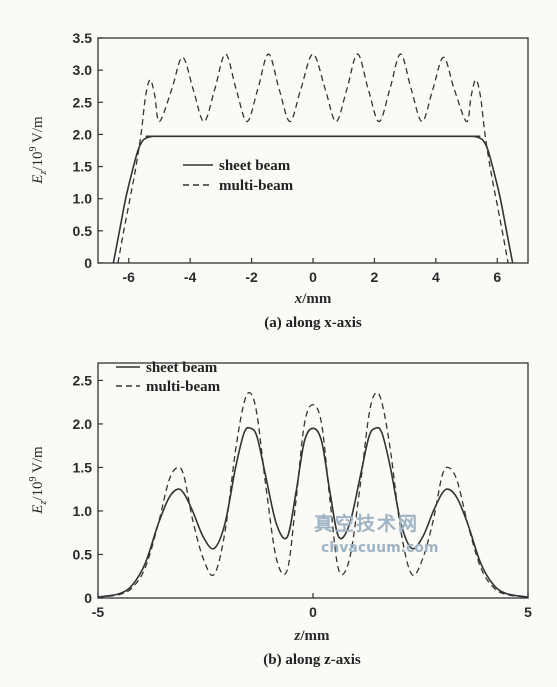 This screenshot has height=687, width=557. Describe the element at coordinates (528, 612) in the screenshot. I see `chart-b-x-tick-label: 5` at that location.